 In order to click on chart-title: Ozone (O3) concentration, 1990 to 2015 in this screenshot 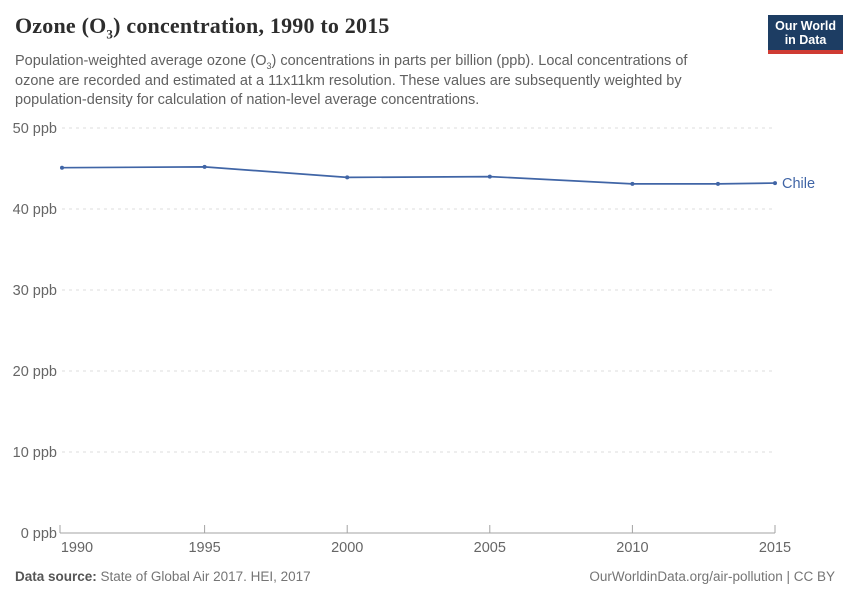, I will do `click(202, 27)`.